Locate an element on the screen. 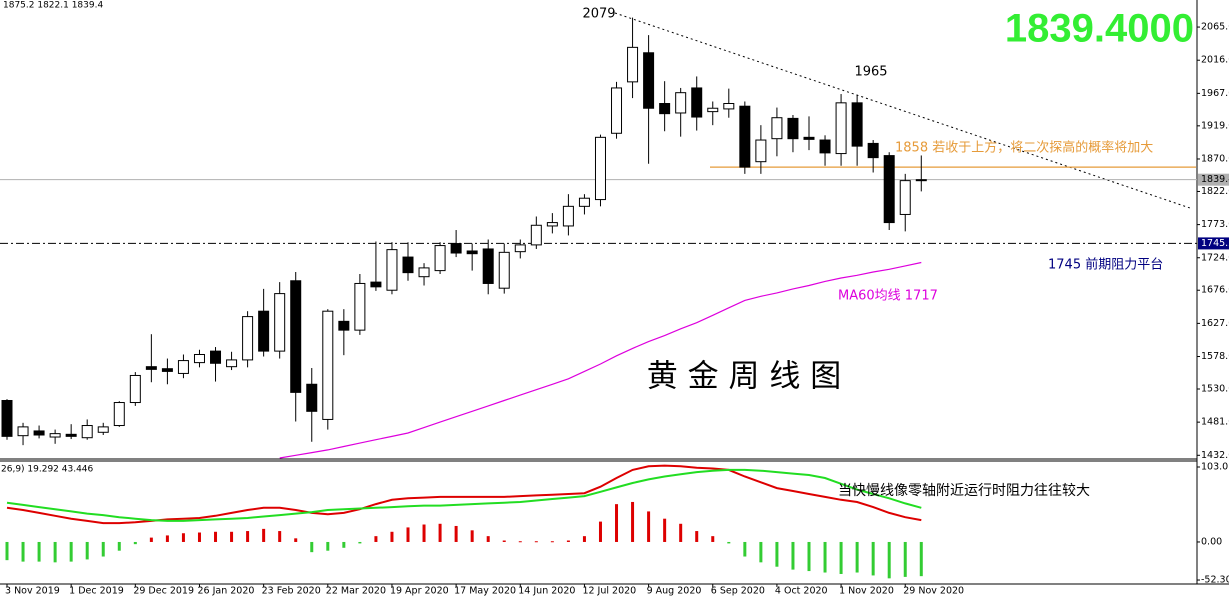 The height and width of the screenshot is (597, 1229). quote: 1839.4000 is located at coordinates (1099, 29).